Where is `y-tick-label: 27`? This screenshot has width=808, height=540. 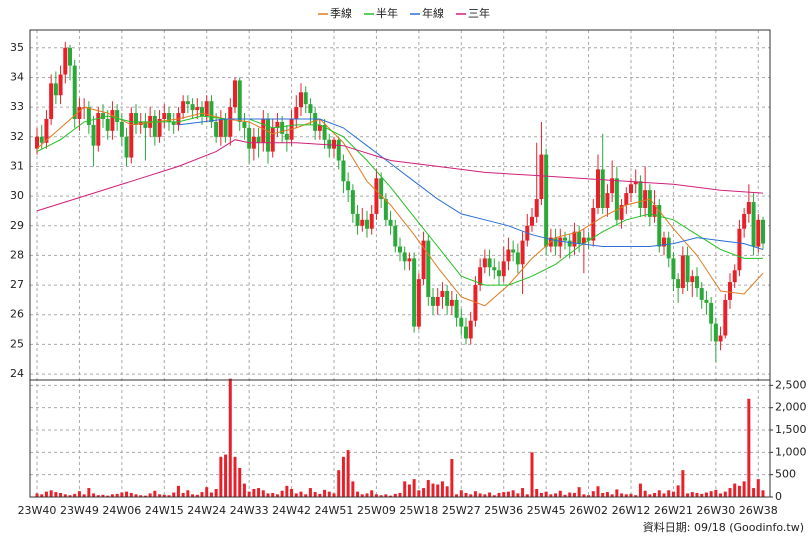
y-tick-label: 27 is located at coordinates (17, 284).